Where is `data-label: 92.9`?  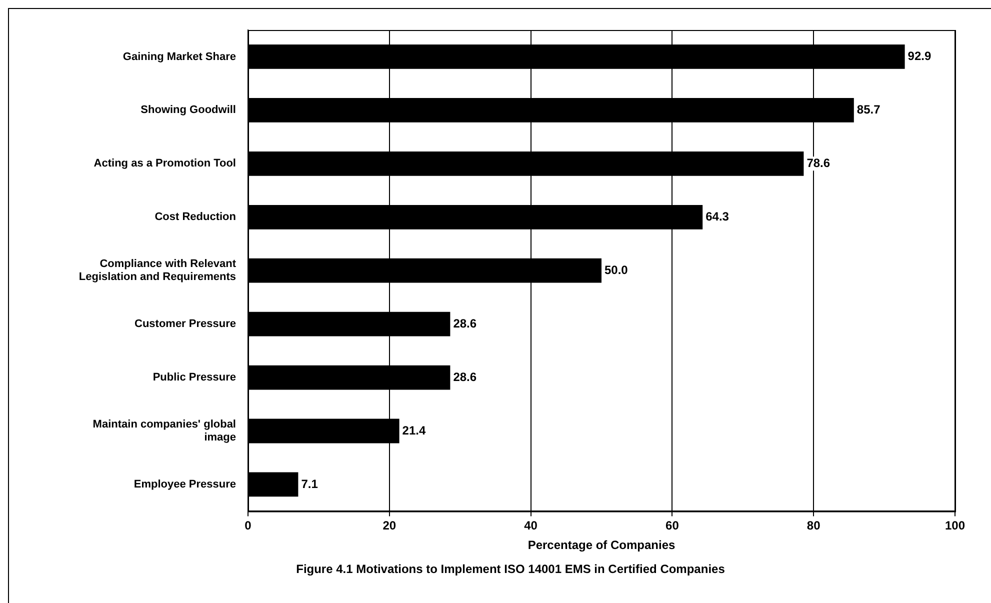 data-label: 92.9 is located at coordinates (920, 56).